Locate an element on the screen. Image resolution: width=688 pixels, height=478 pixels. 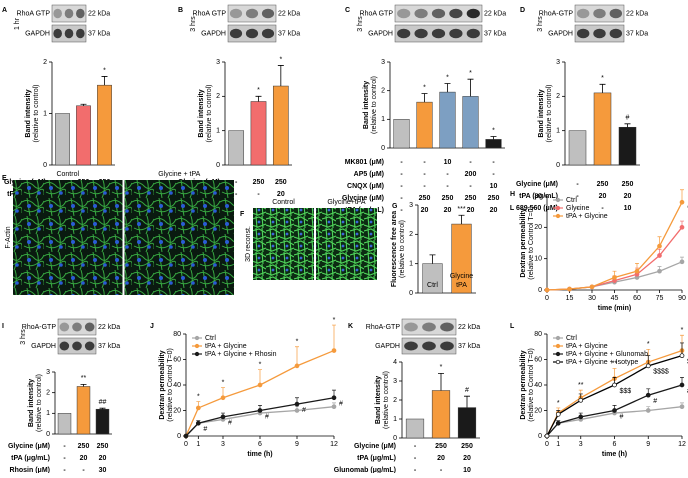
condition-value: 200 is located at coordinates (471, 174).